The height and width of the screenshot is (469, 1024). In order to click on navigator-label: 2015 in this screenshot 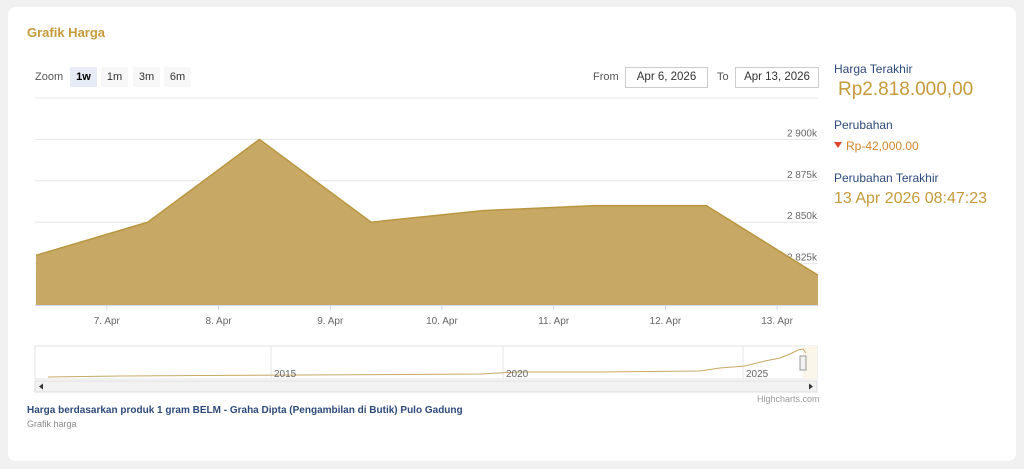, I will do `click(285, 374)`.